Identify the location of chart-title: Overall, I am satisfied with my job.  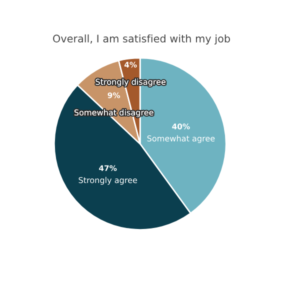
(141, 39).